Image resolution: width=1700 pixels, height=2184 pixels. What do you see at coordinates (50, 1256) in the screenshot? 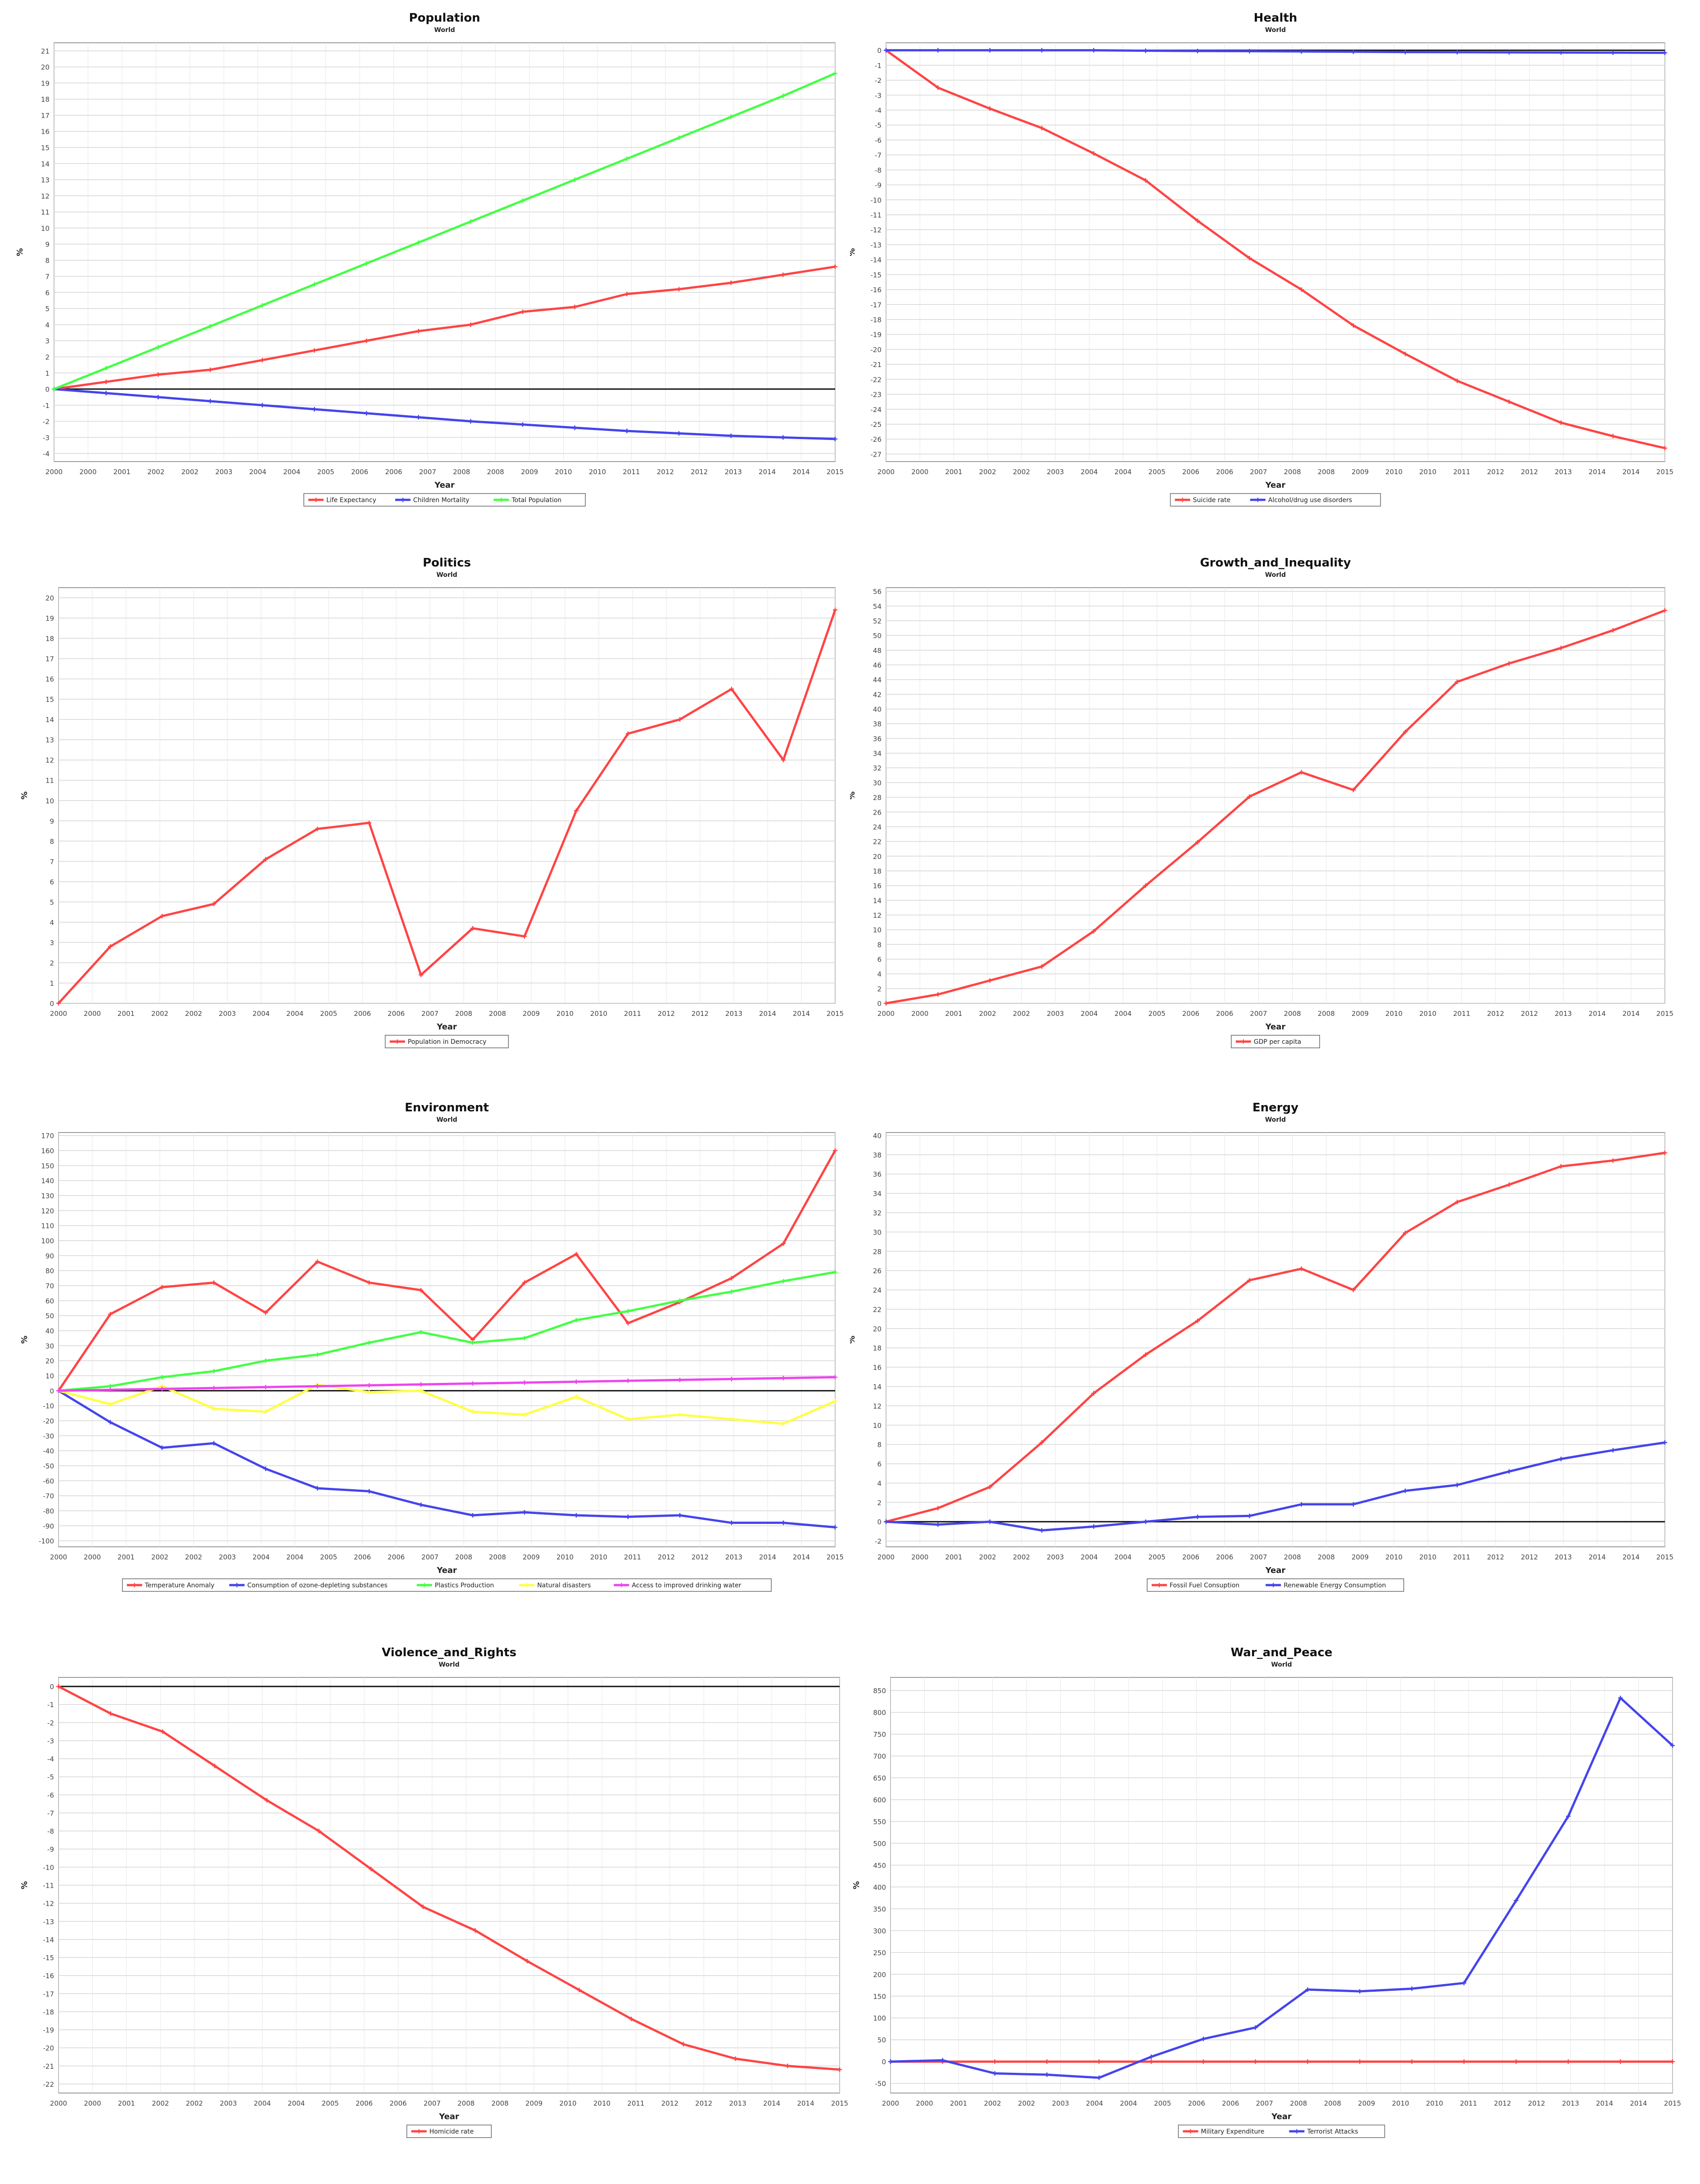
I see `y-tick-label: 90` at bounding box center [50, 1256].